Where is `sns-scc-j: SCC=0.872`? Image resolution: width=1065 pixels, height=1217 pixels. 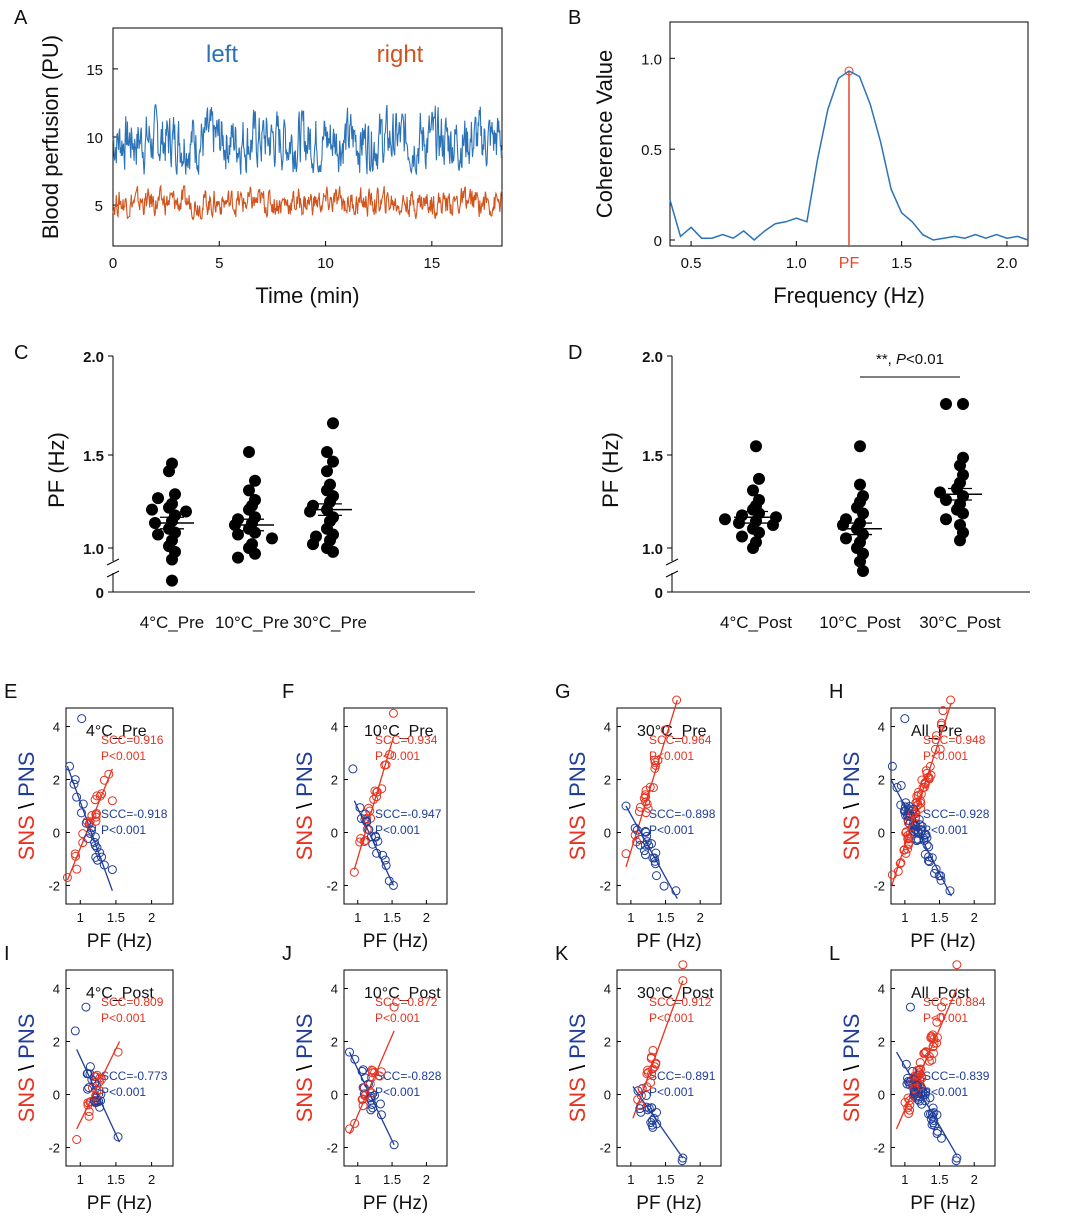 sns-scc-j: SCC=0.872 is located at coordinates (406, 1002).